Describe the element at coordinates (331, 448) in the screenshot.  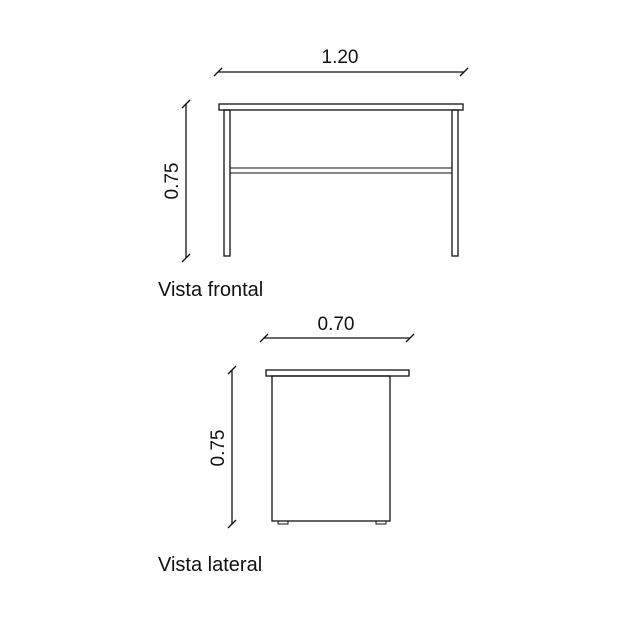
I see `side-panel` at that location.